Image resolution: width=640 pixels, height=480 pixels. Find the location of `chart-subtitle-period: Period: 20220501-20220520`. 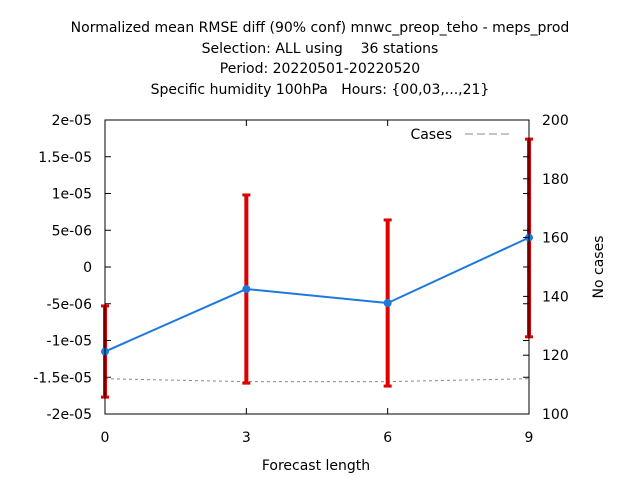

chart-subtitle-period: Period: 20220501-20220520 is located at coordinates (320, 69).